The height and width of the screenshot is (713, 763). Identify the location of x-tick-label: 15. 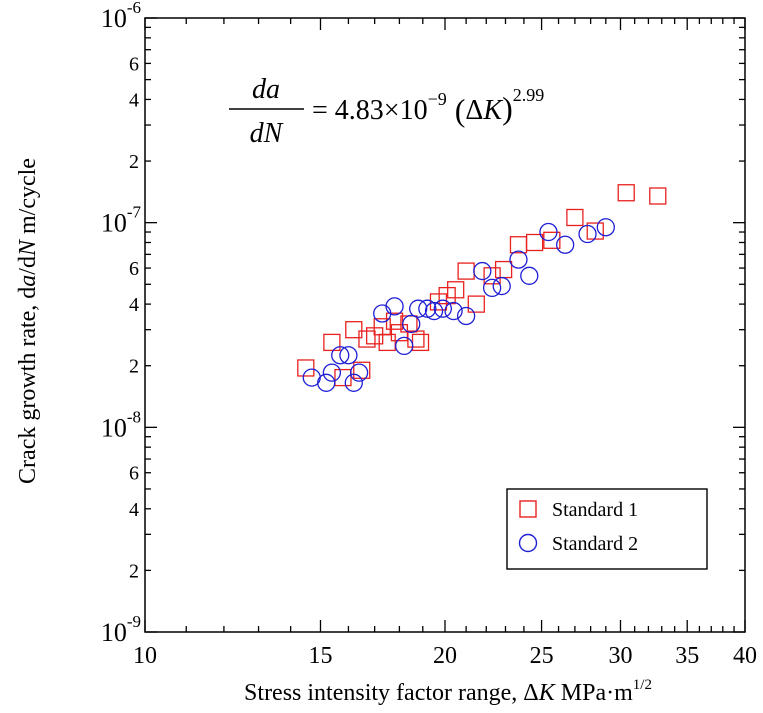
(320, 656).